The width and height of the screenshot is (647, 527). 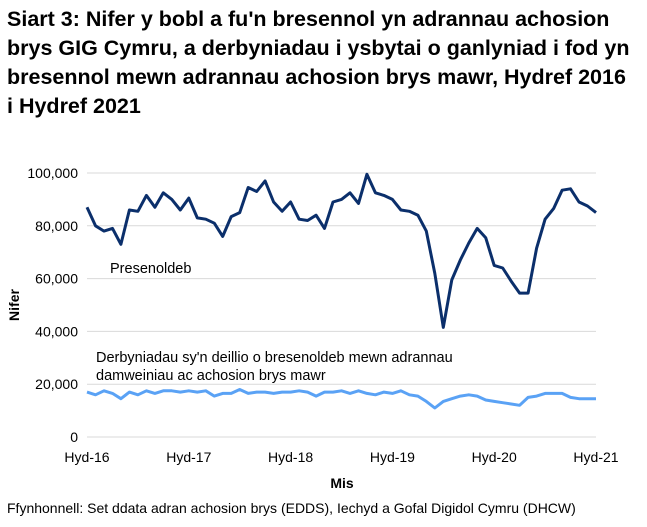 What do you see at coordinates (52, 173) in the screenshot?
I see `y-tick-label: 100,000` at bounding box center [52, 173].